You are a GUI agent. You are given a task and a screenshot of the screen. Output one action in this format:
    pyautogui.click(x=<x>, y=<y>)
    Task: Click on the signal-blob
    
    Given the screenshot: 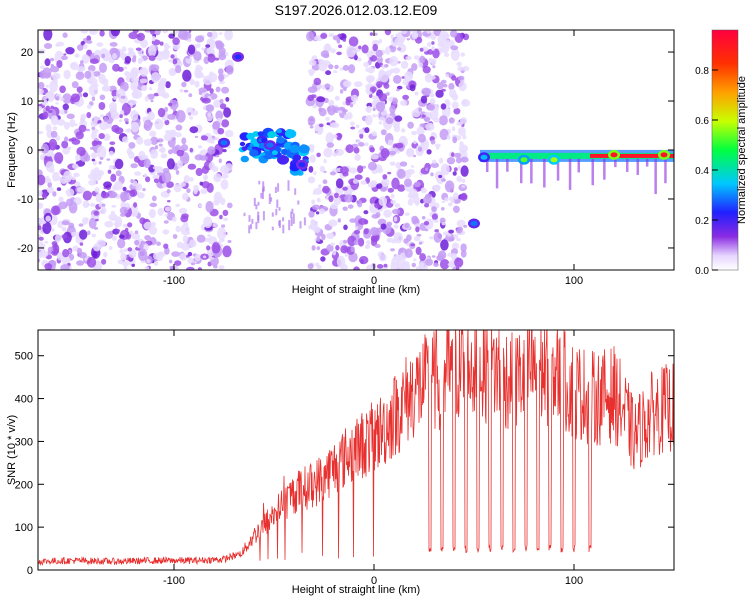 What is the action you would take?
    pyautogui.click(x=294, y=148)
    